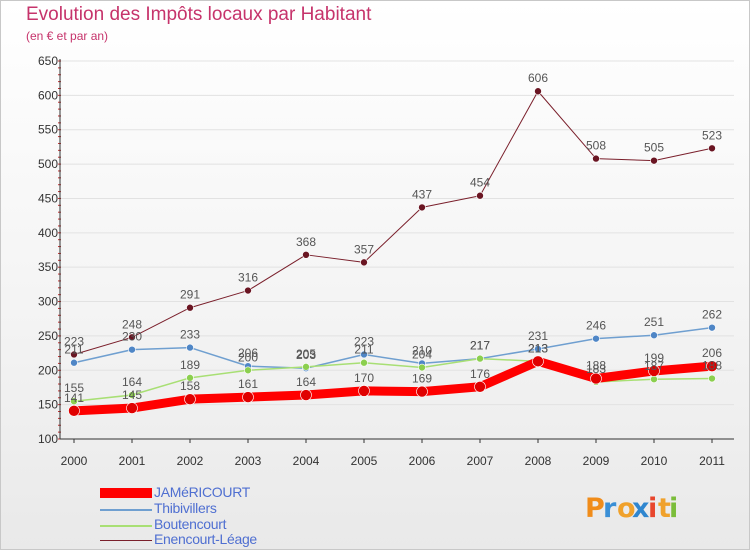 This screenshot has height=550, width=750. What do you see at coordinates (260, 509) in the screenshot?
I see `legend-item-thibivillers: Thibivillers` at bounding box center [260, 509].